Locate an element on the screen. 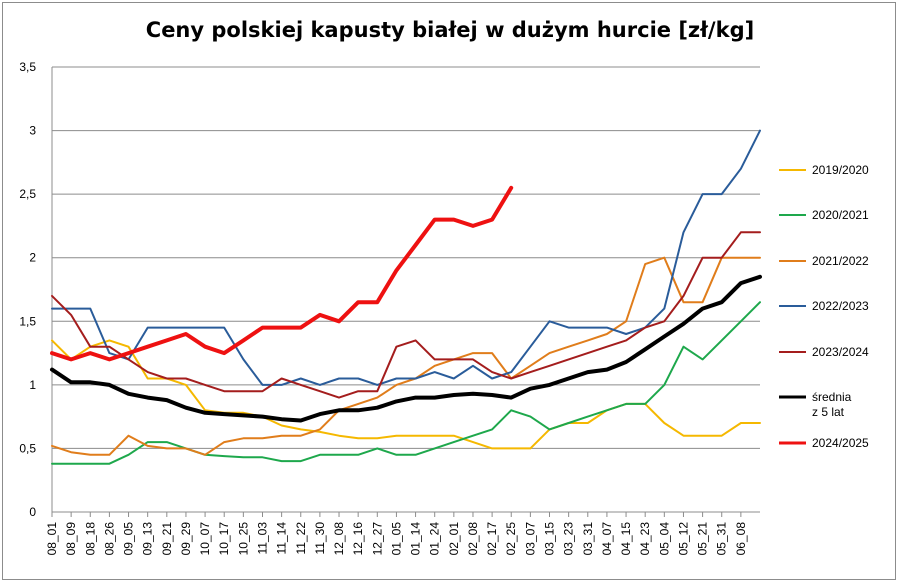 This screenshot has width=900, height=584. x-tick-label: 12_27 is located at coordinates (377, 539).